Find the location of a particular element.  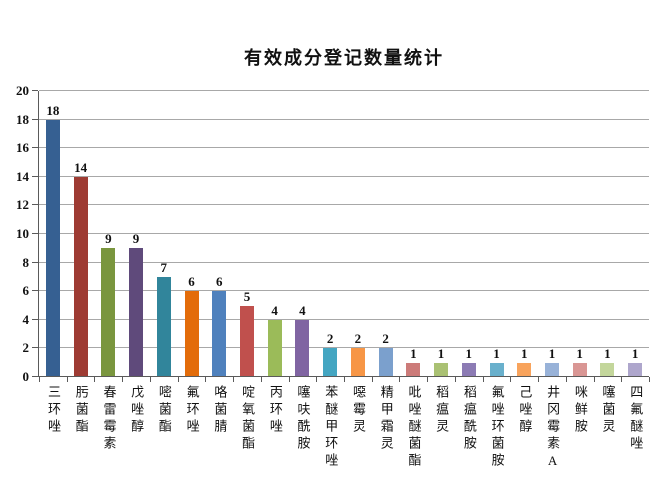

category-label-text: 井冈霉素A is located at coordinates (553, 428).